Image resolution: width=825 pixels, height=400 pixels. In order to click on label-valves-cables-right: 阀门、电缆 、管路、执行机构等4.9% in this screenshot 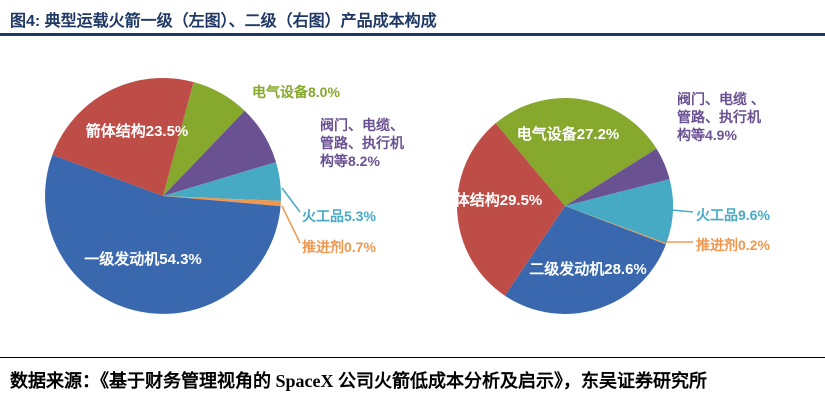, I will do `click(721, 117)`.